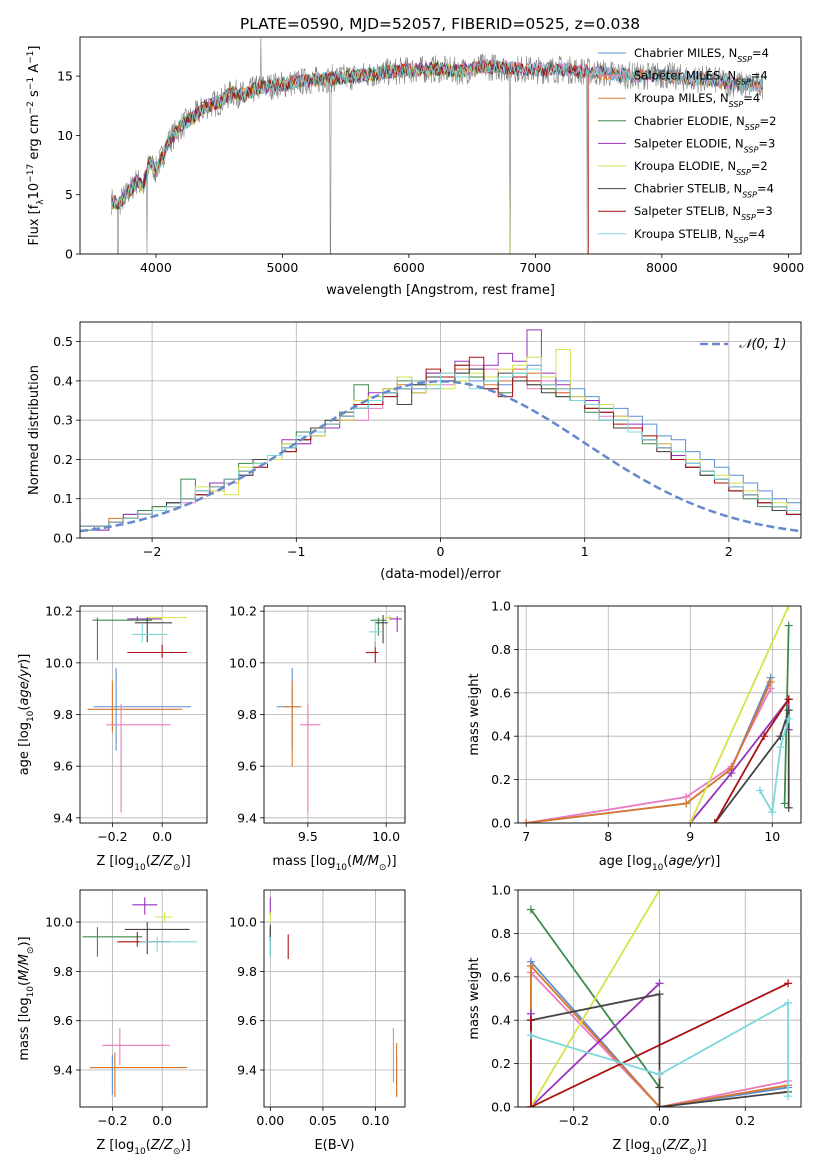 This screenshot has height=1174, width=819. What do you see at coordinates (24, 683) in the screenshot?
I see `age_vs_Z-ylabel-part: age/yr` at bounding box center [24, 683].